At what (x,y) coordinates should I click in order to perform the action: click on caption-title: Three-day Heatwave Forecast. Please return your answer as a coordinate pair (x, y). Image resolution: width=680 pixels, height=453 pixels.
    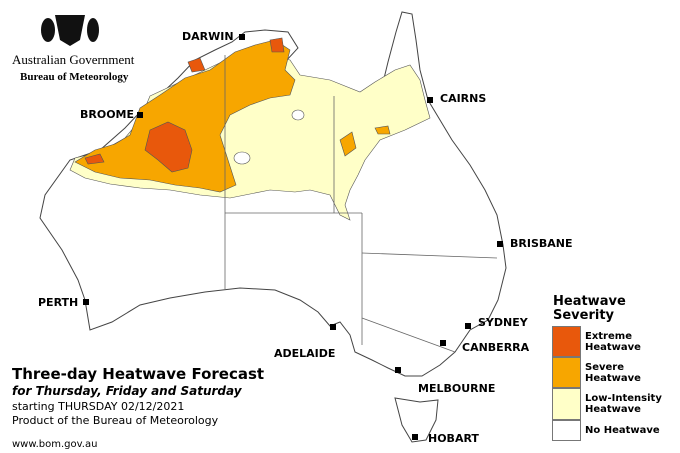
    Looking at the image, I should click on (138, 374).